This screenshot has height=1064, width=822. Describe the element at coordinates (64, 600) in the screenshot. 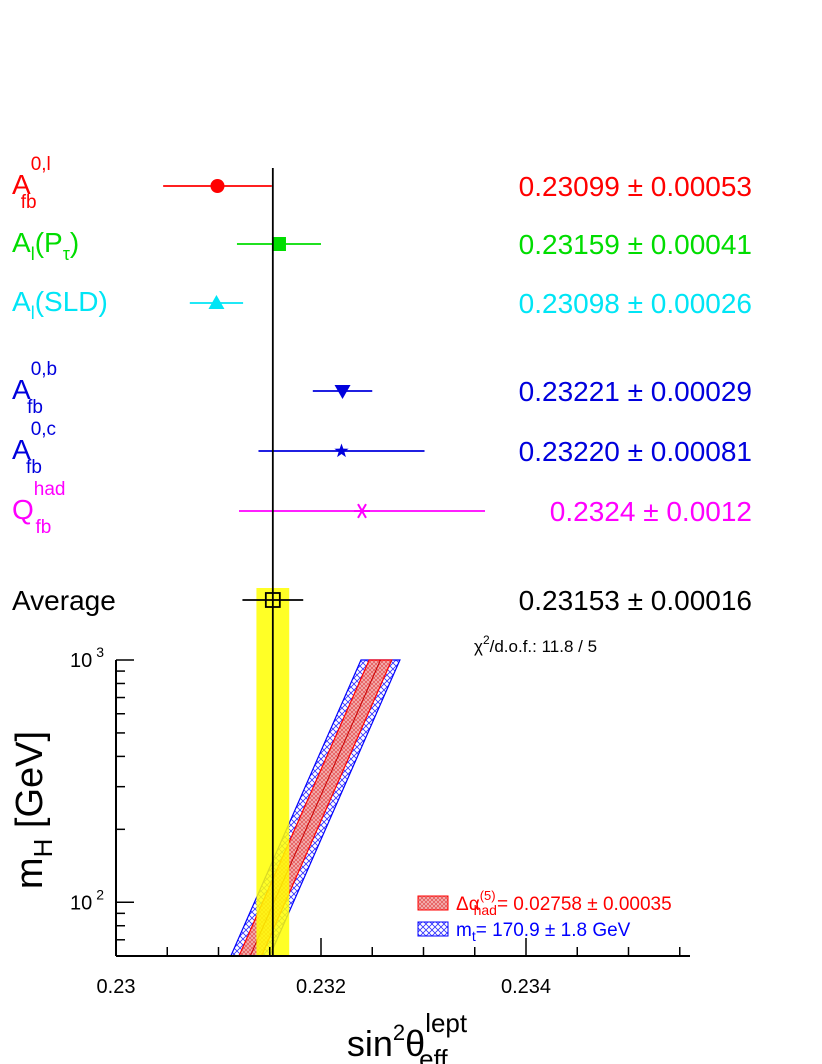

I see `average-label: Average` at that location.